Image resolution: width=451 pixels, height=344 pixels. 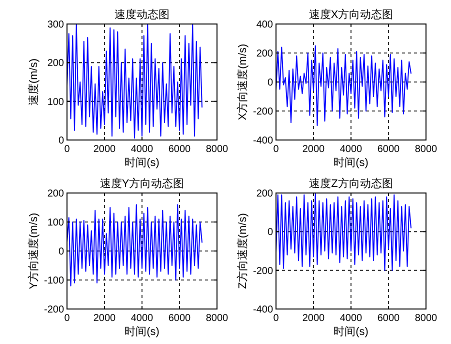 What do you see at coordinates (351, 14) in the screenshot?
I see `chart-title: 速度X方向动态图` at bounding box center [351, 14].